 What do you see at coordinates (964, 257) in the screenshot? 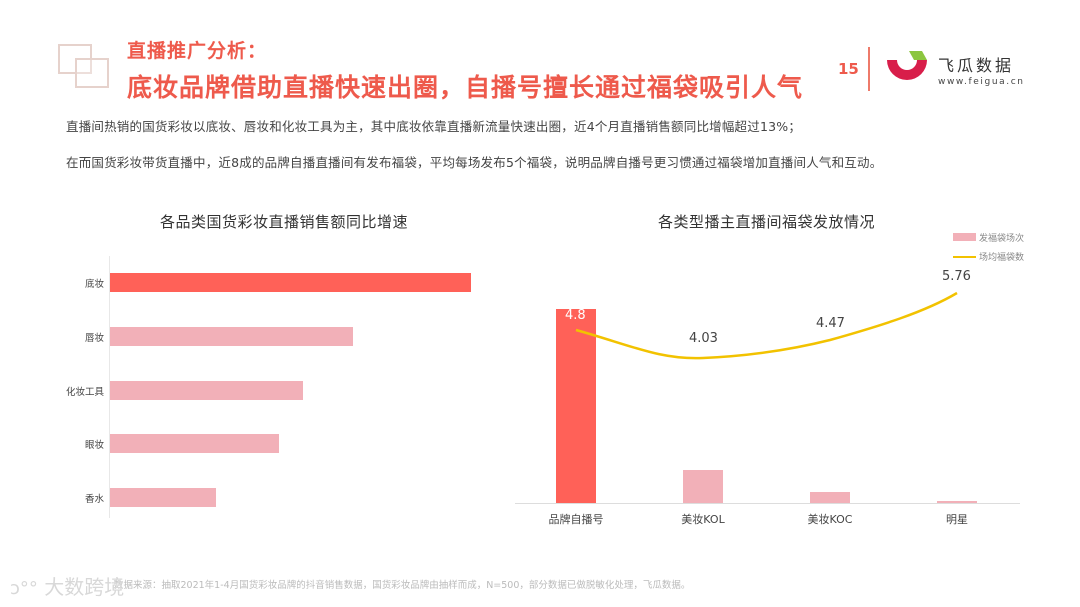
I see `legend-line-swatch` at bounding box center [964, 257].